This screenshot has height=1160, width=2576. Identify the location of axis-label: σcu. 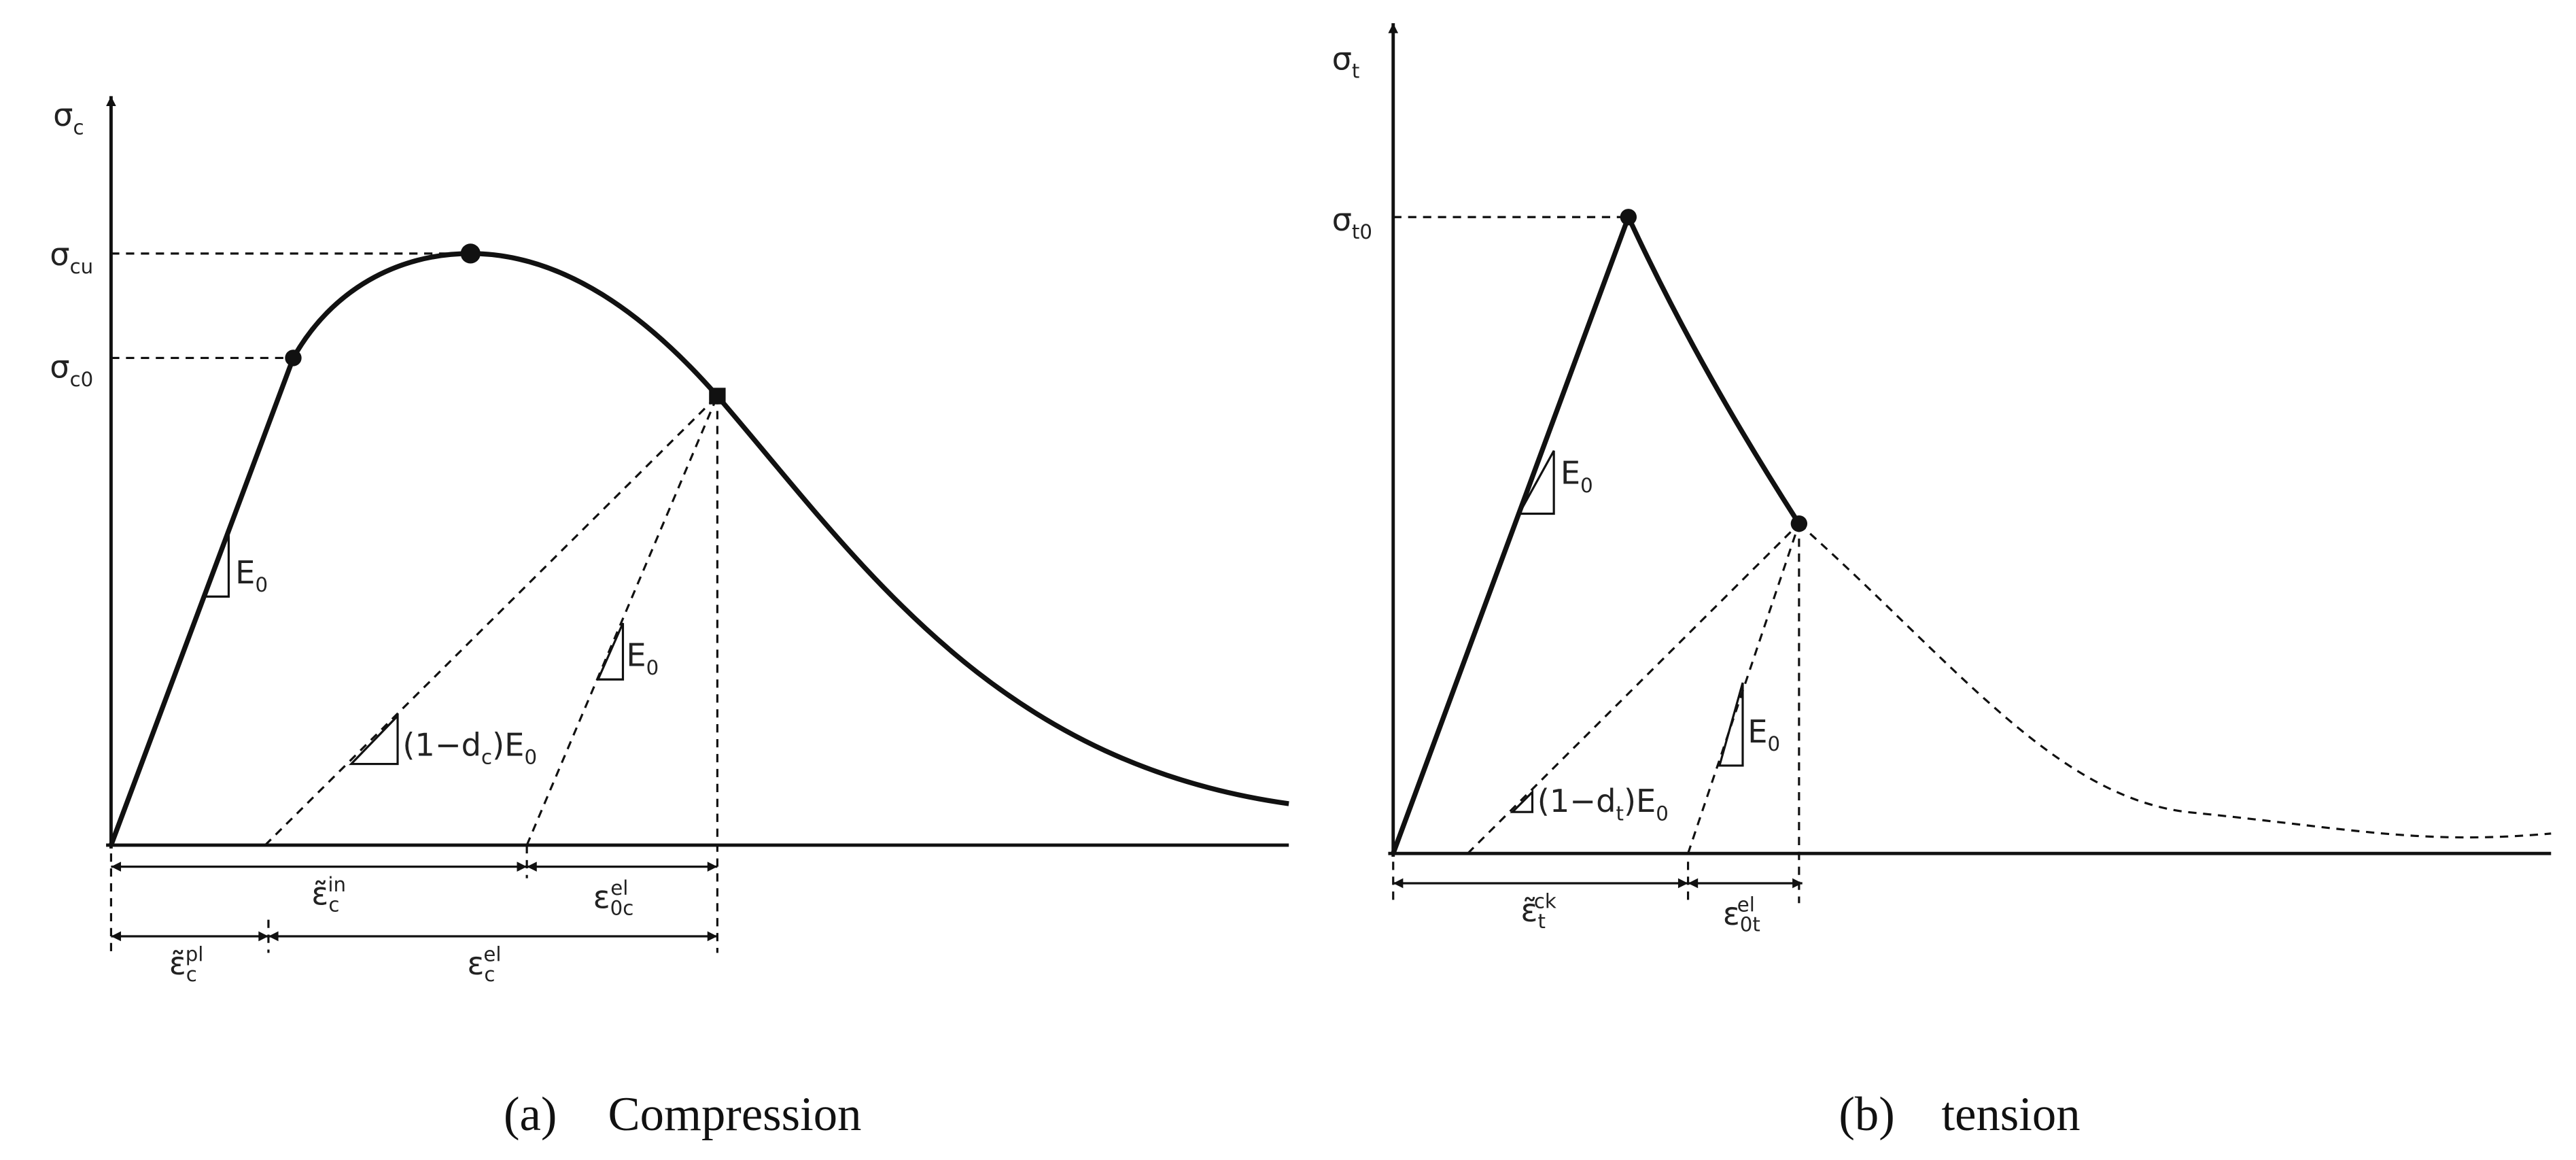
(71, 257).